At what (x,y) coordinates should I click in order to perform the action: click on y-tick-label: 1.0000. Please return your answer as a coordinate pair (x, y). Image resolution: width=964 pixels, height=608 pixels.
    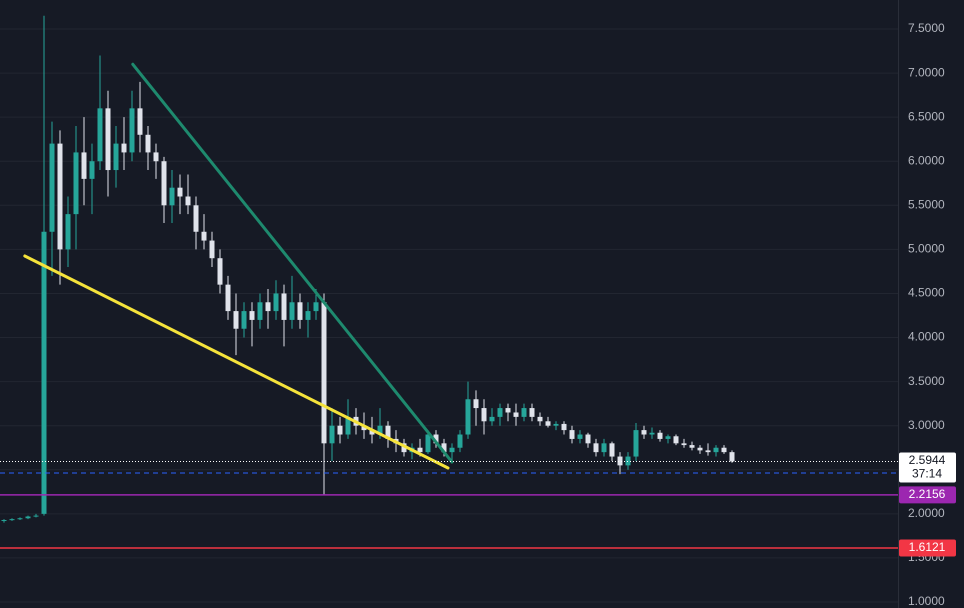
    Looking at the image, I should click on (926, 601).